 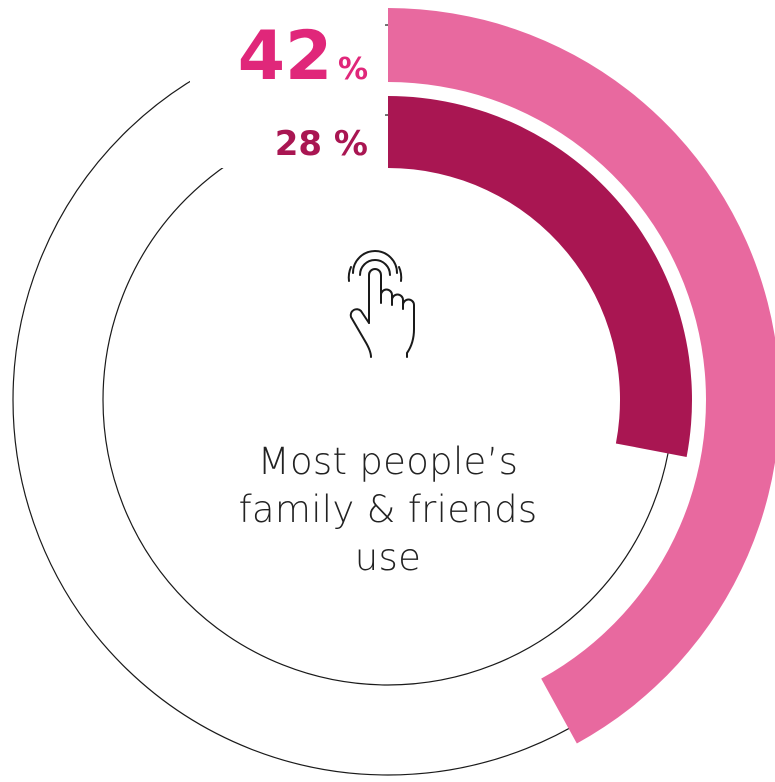 I want to click on label-backdrop, so click(x=287, y=86).